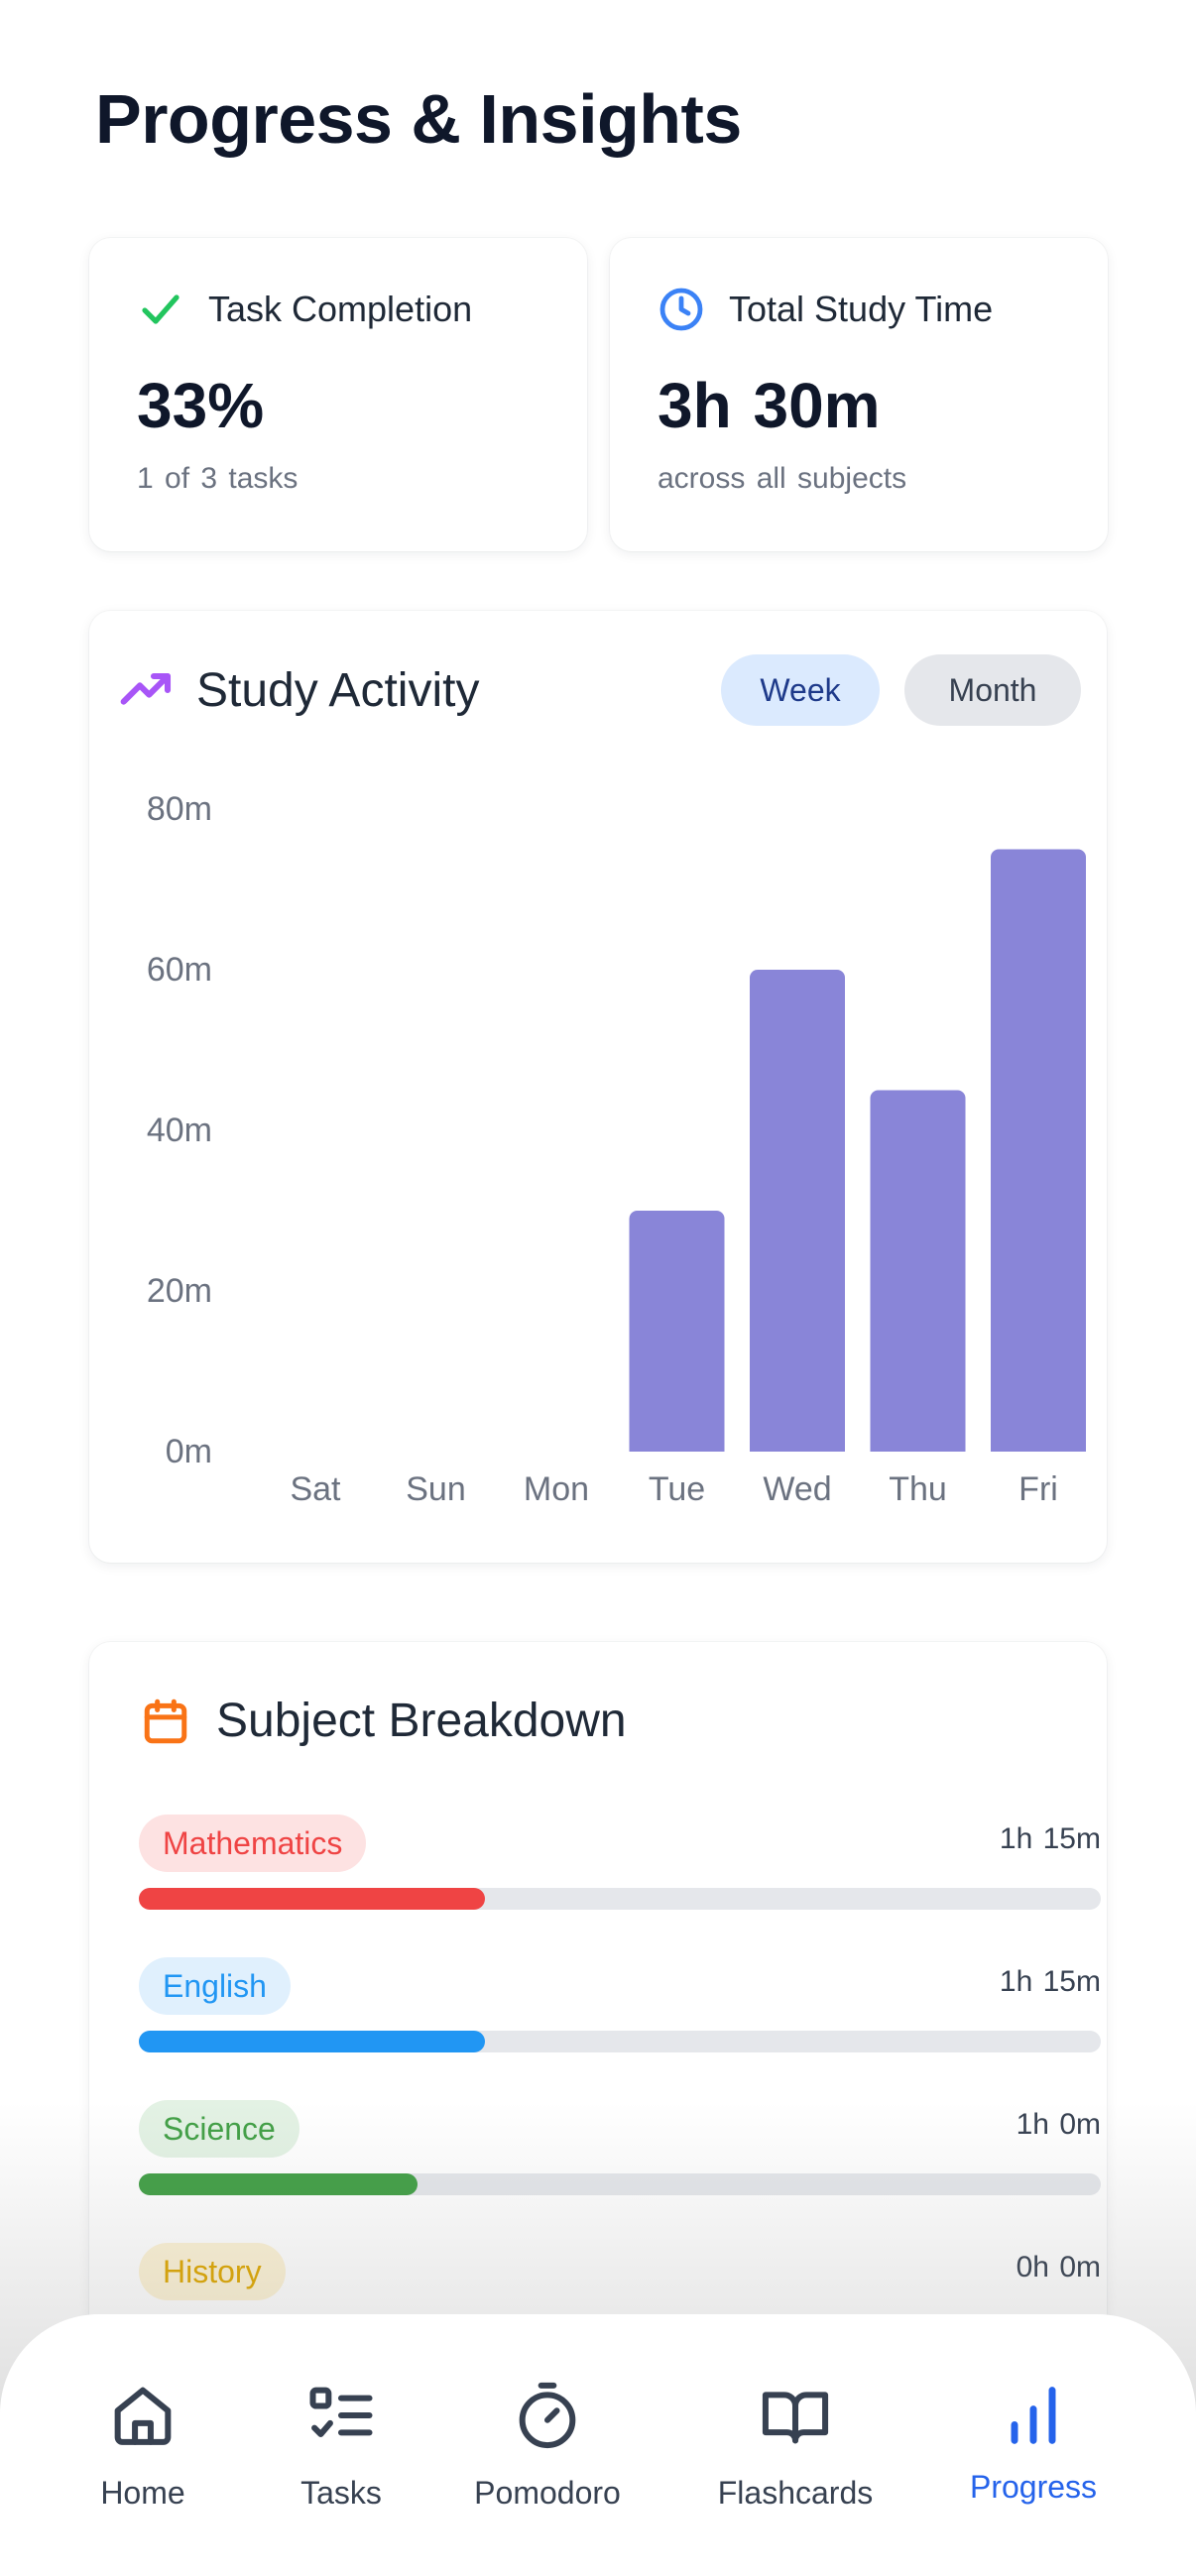 The height and width of the screenshot is (2576, 1196). Describe the element at coordinates (316, 1489) in the screenshot. I see `x-tick-label-sat: Sat` at that location.